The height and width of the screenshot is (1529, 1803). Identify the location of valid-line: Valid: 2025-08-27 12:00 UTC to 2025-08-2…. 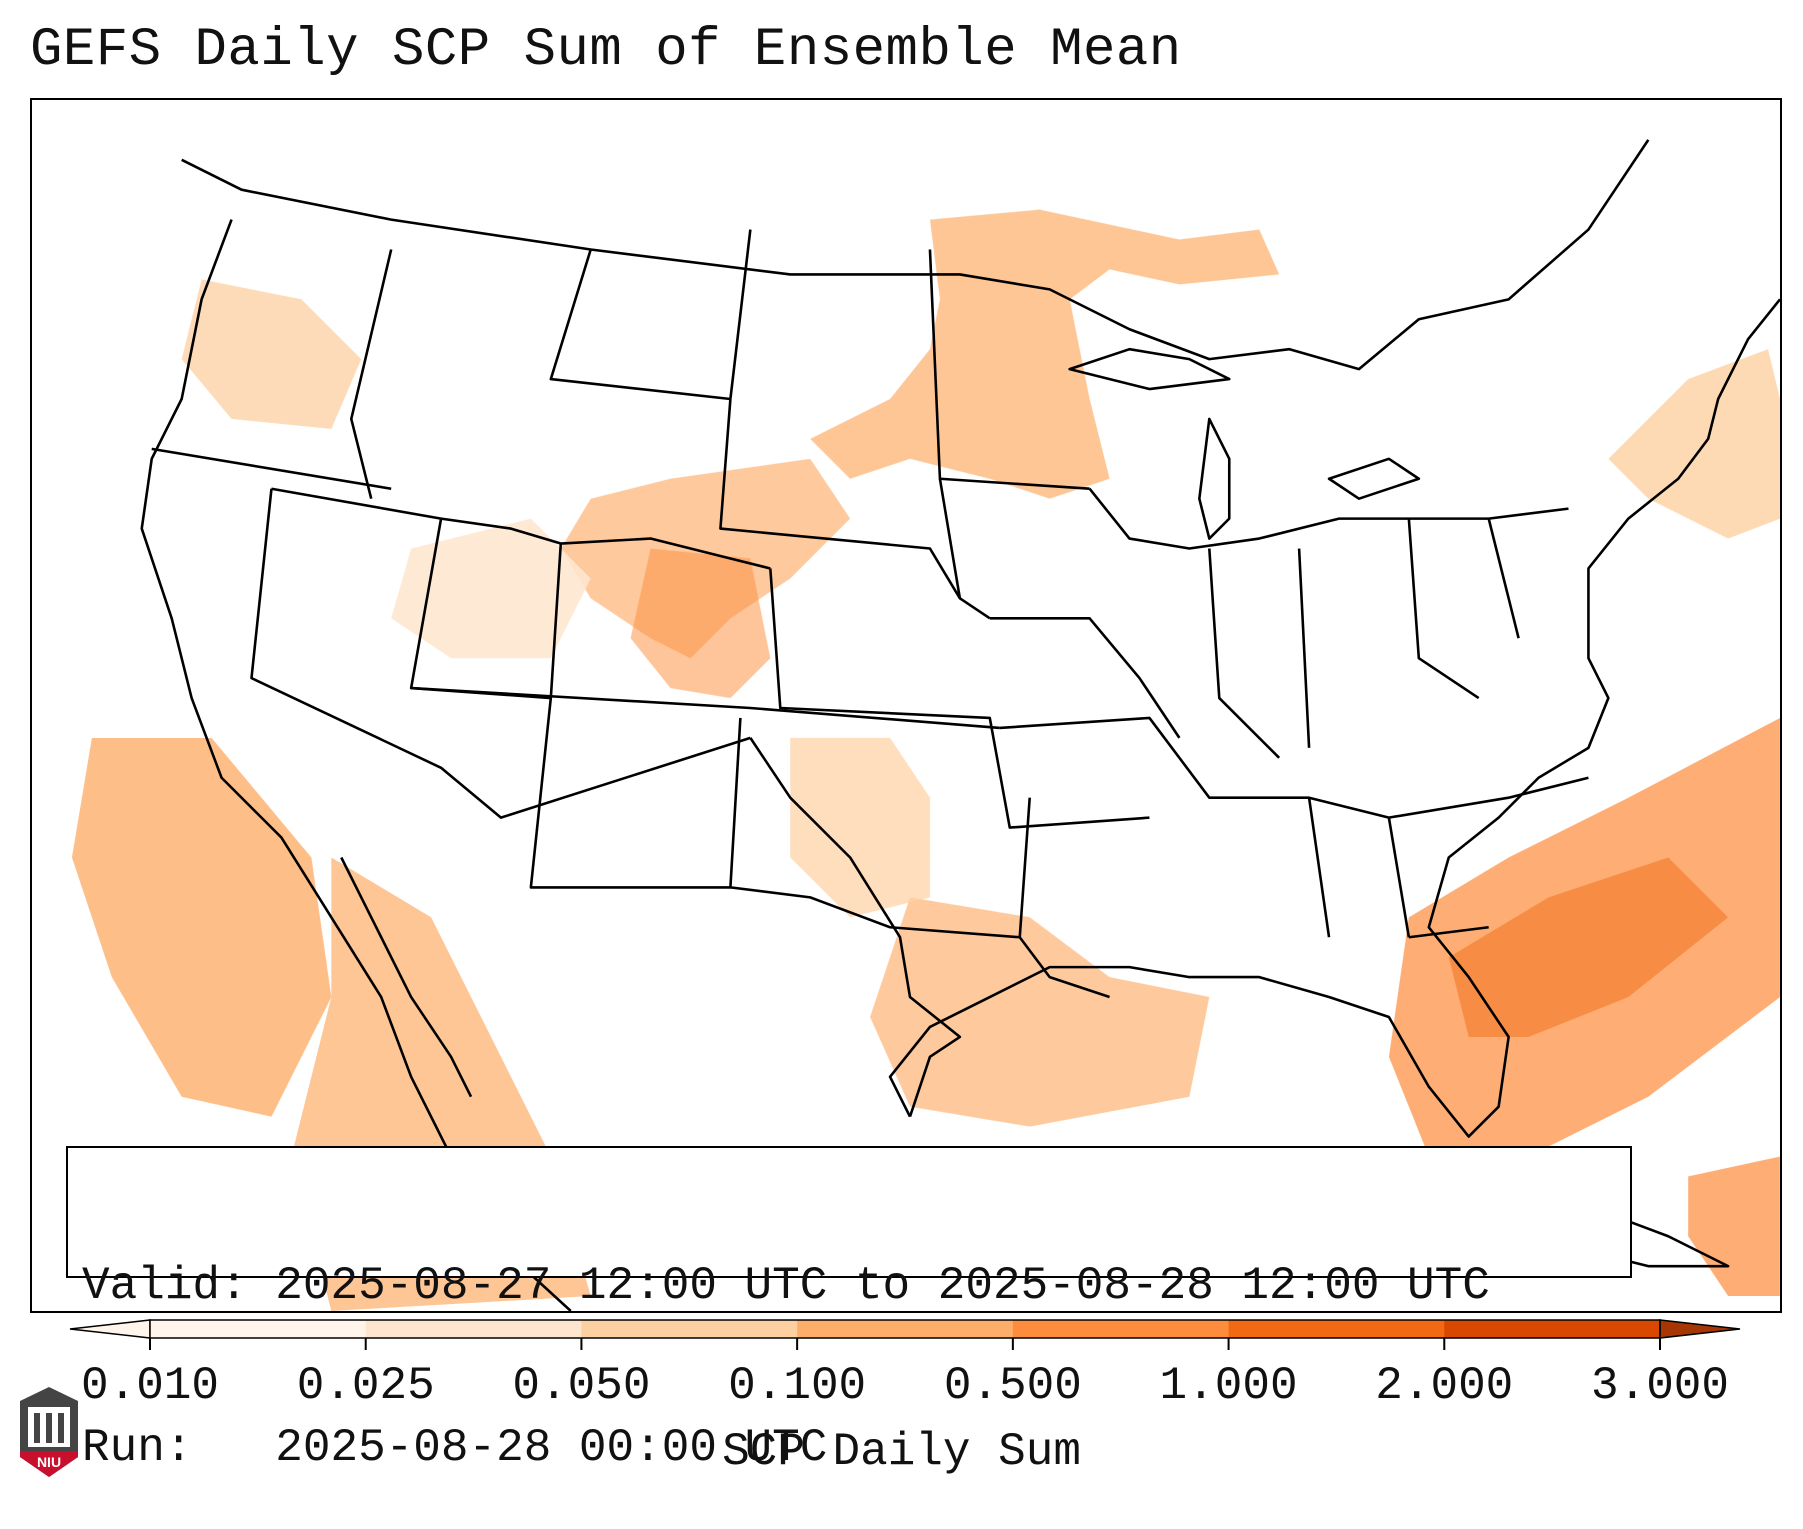
(849, 1286).